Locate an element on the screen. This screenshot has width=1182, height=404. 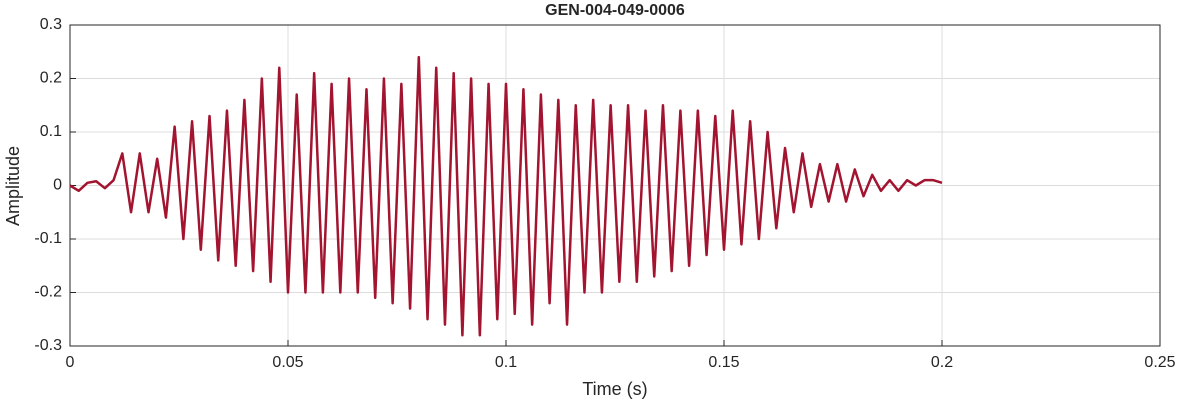
x-tick-label: 0.2 is located at coordinates (942, 362).